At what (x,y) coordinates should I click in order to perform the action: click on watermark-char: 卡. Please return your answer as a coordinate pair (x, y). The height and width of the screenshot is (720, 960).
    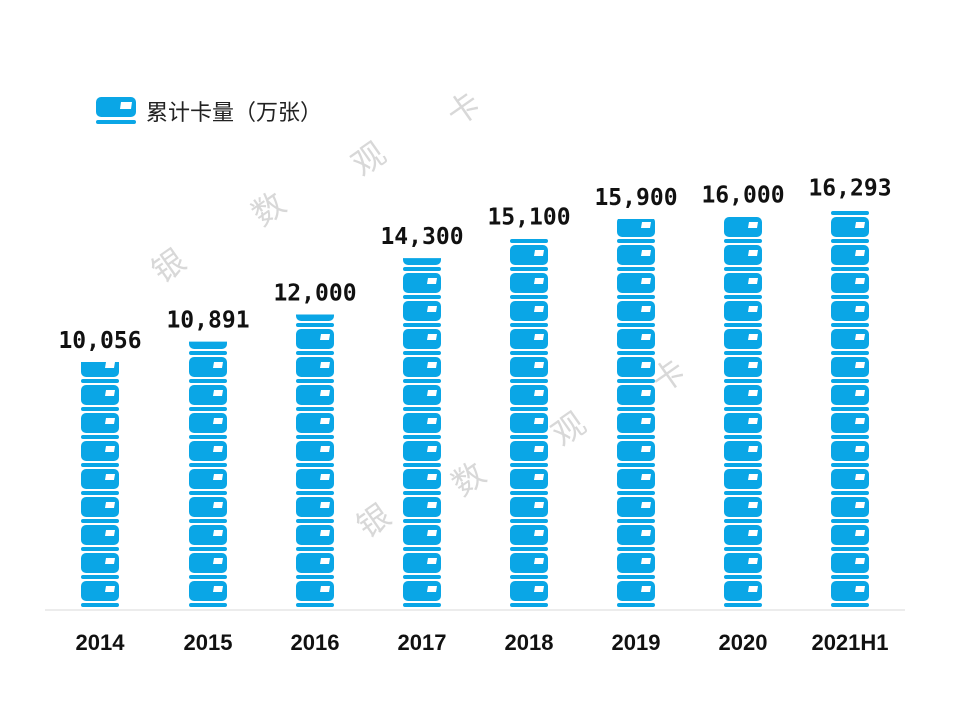
    Looking at the image, I should click on (464, 108).